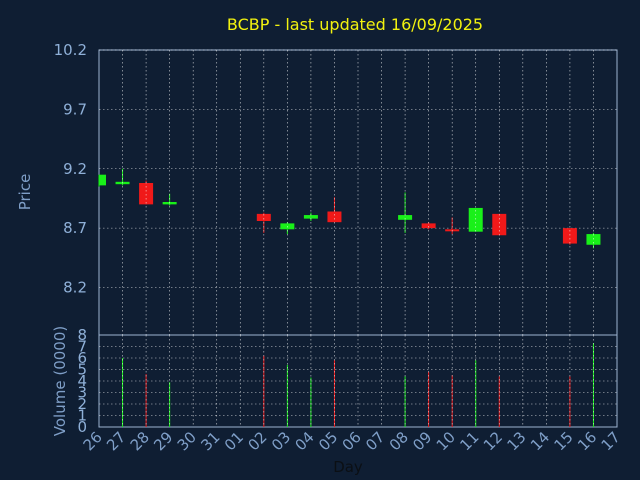 The width and height of the screenshot is (640, 480). I want to click on x-tick-label: 06, so click(352, 441).